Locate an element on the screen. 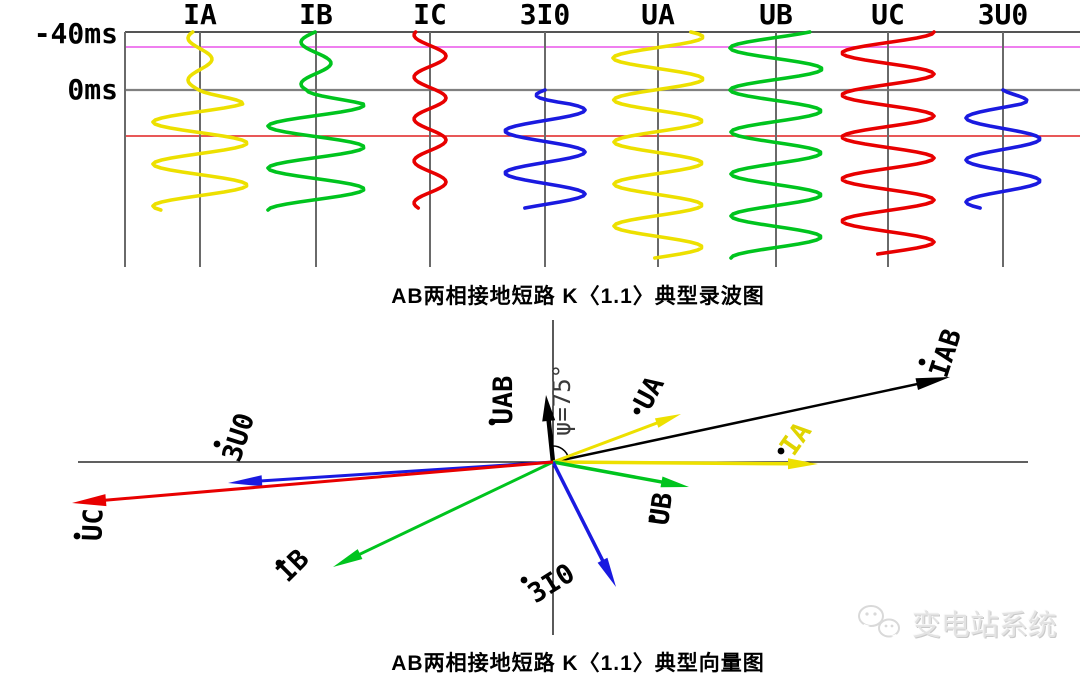 This screenshot has width=1080, height=675. vector-arrowhead-UB is located at coordinates (674, 482).